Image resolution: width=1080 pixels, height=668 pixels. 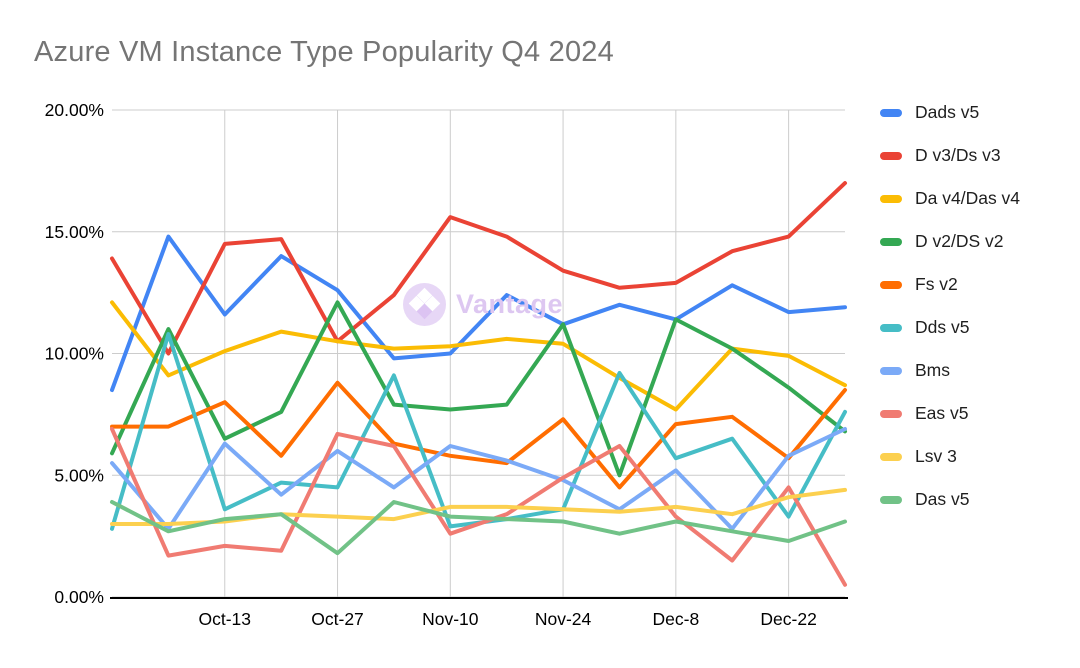 I want to click on series-line-da-v4-das-v4, so click(x=478, y=356).